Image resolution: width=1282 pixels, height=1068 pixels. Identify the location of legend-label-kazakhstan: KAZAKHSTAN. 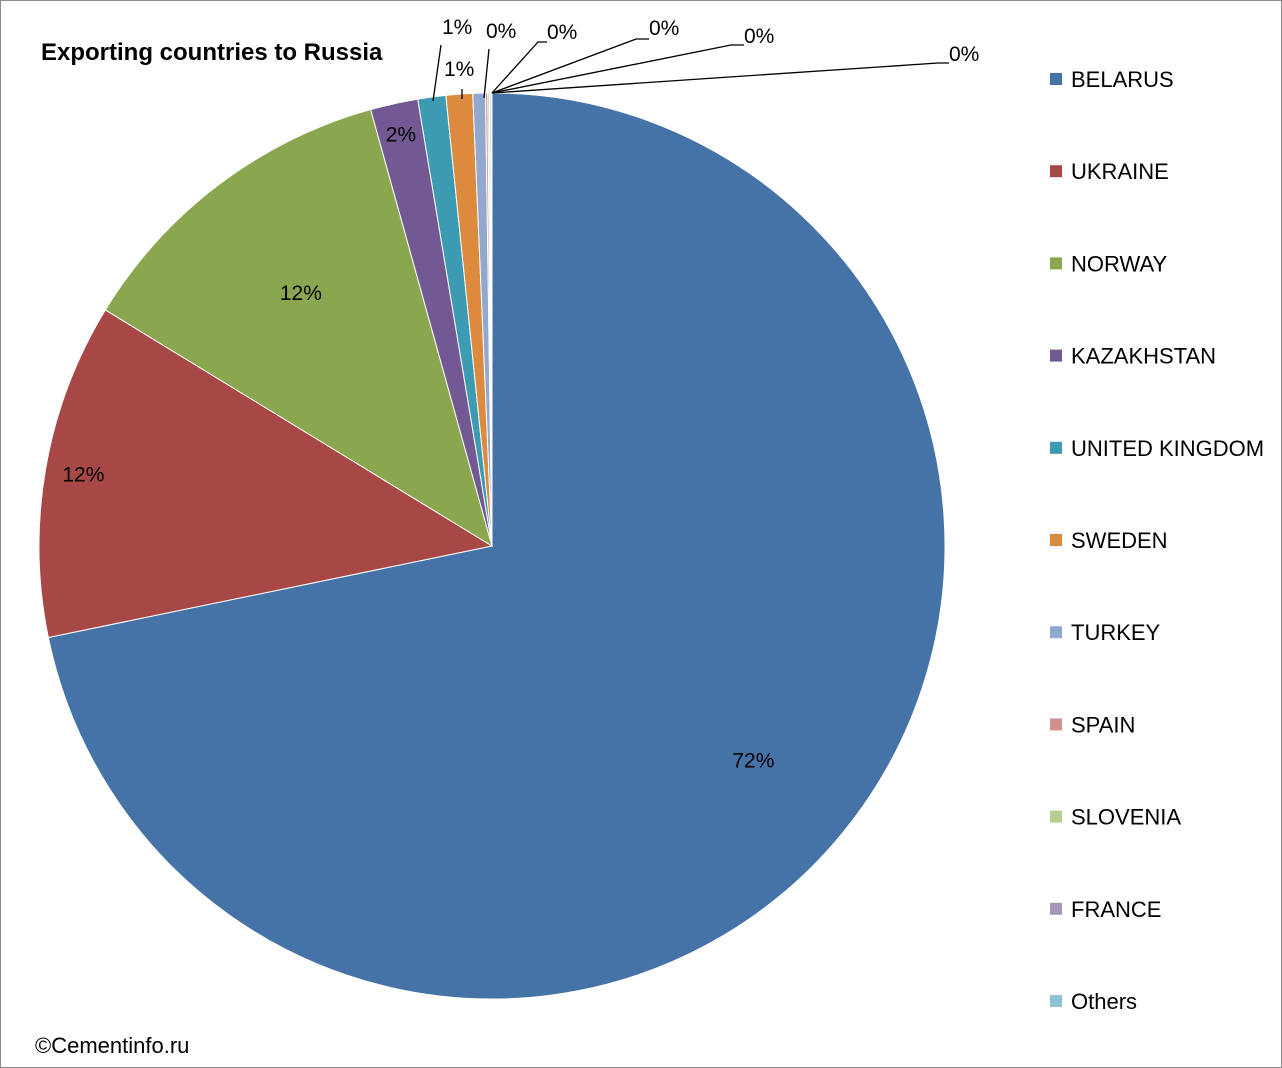
(1143, 356).